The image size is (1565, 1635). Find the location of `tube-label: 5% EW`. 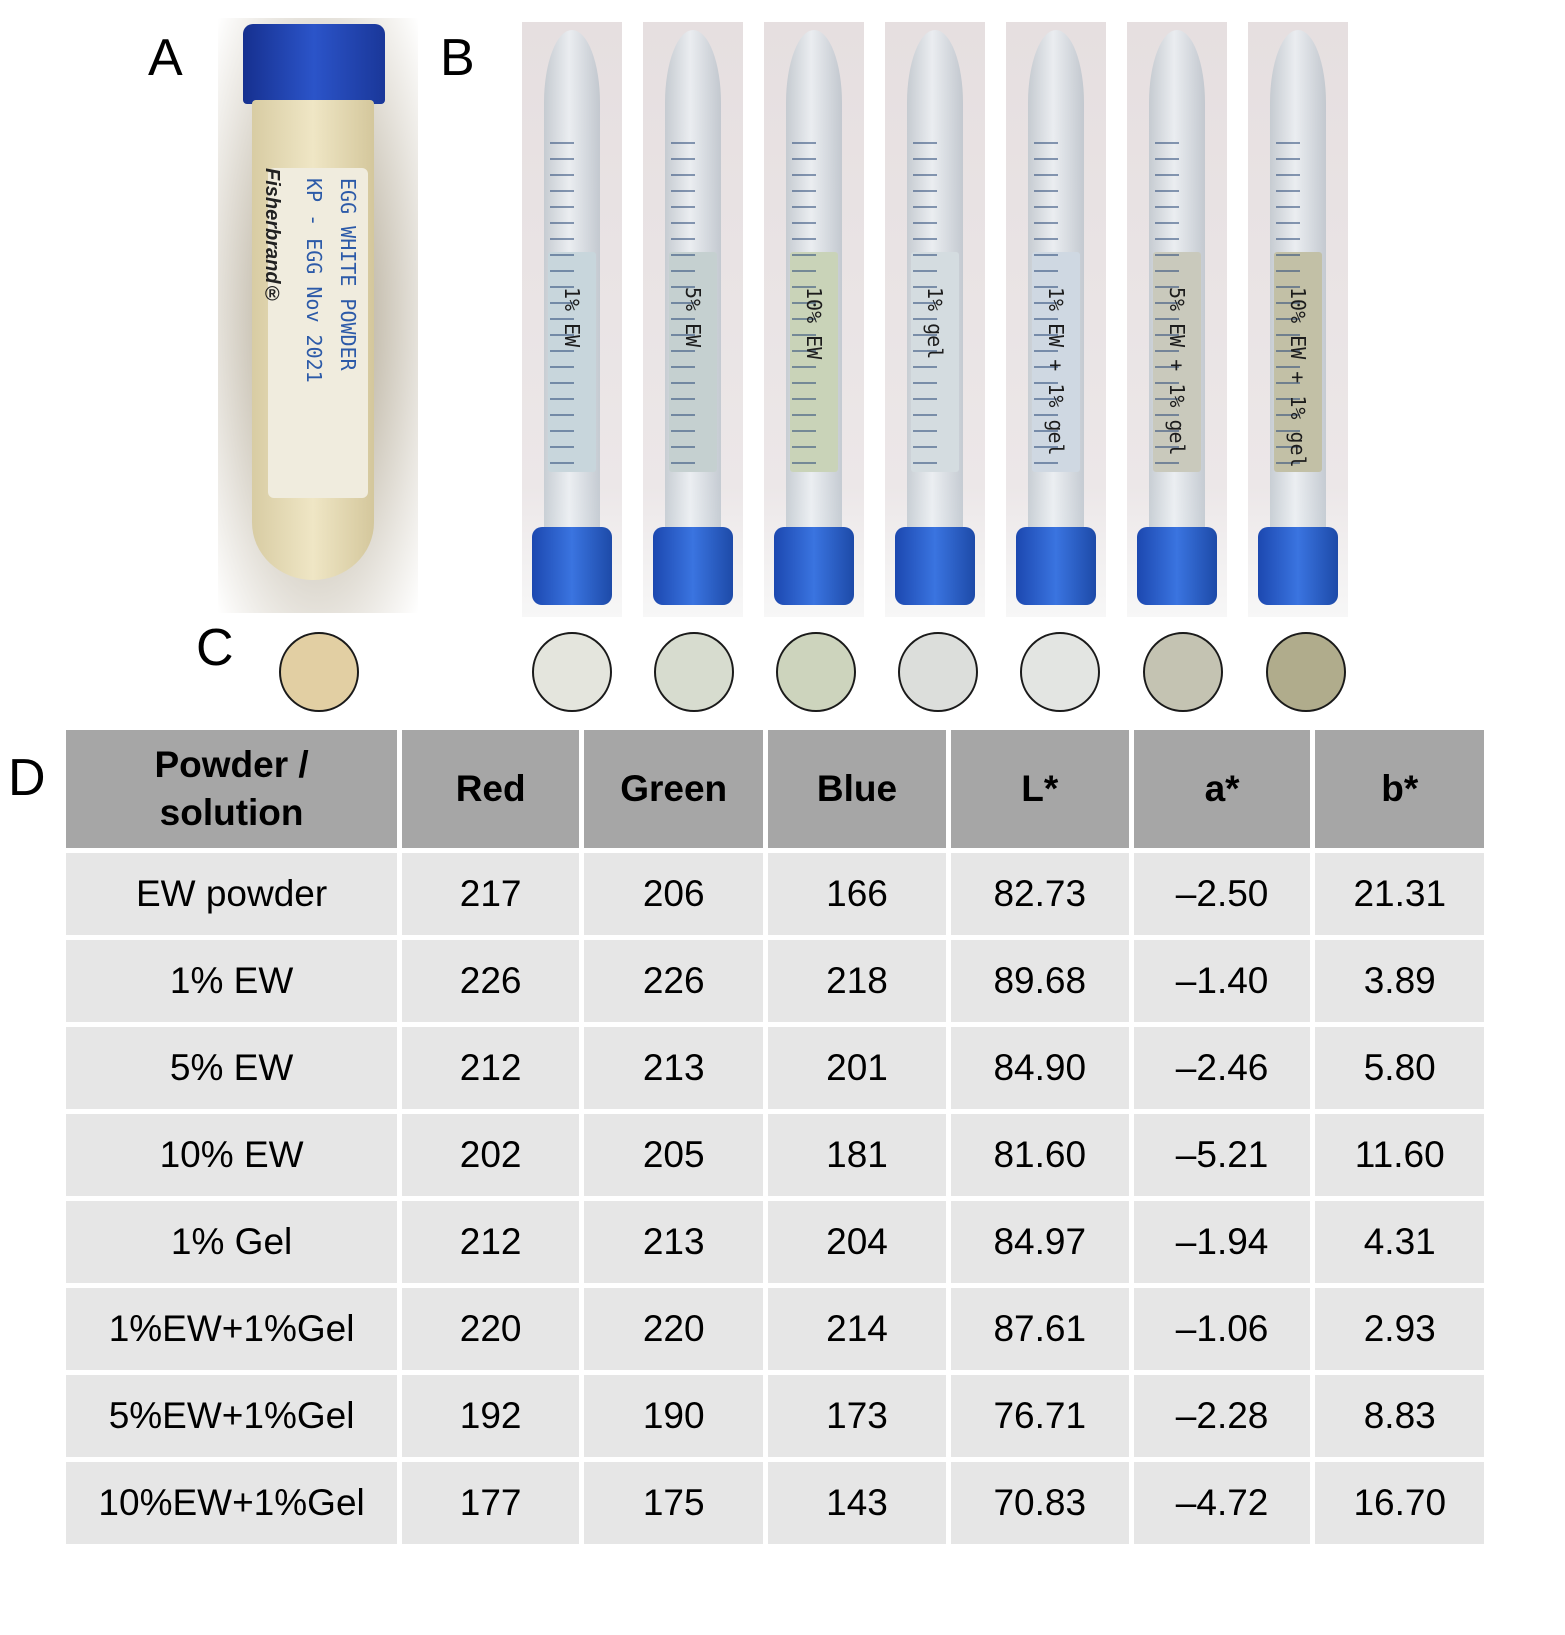

tube-label: 5% EW is located at coordinates (693, 317).